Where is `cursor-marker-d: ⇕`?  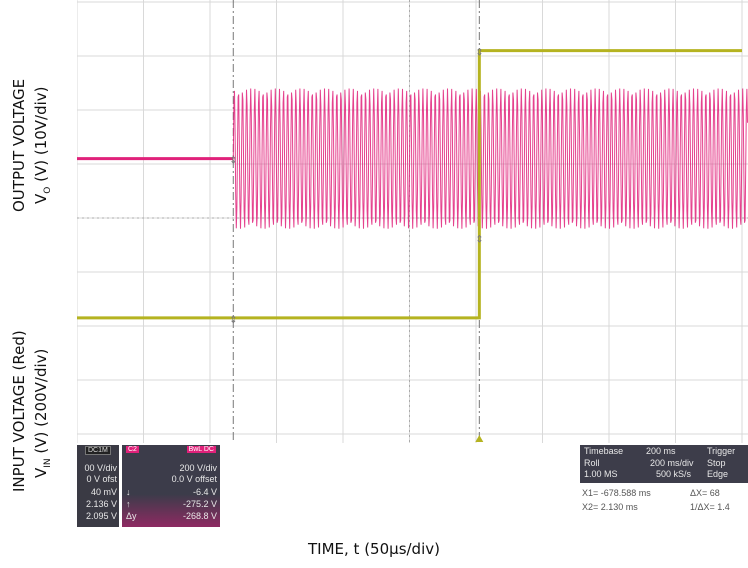 cursor-marker-d: ⇕ is located at coordinates (479, 239).